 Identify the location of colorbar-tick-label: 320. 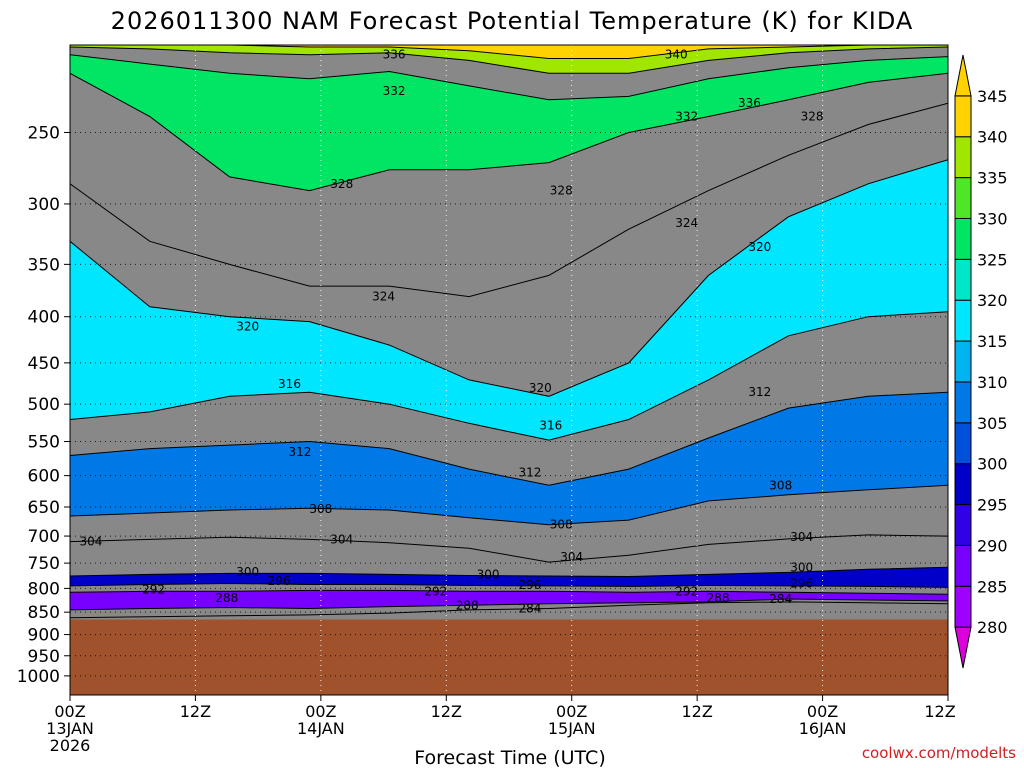
(992, 300).